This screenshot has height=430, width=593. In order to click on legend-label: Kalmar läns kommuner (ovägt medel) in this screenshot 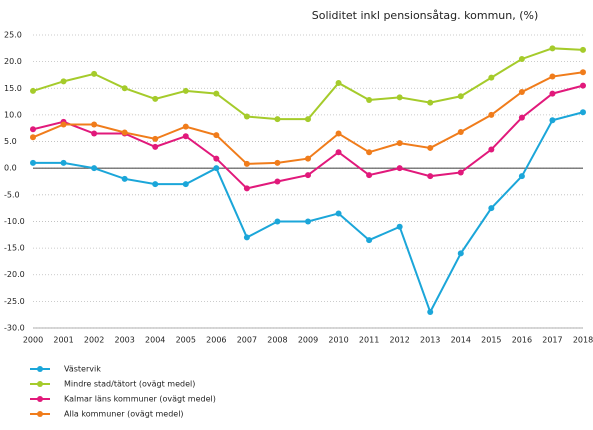, I will do `click(140, 399)`.